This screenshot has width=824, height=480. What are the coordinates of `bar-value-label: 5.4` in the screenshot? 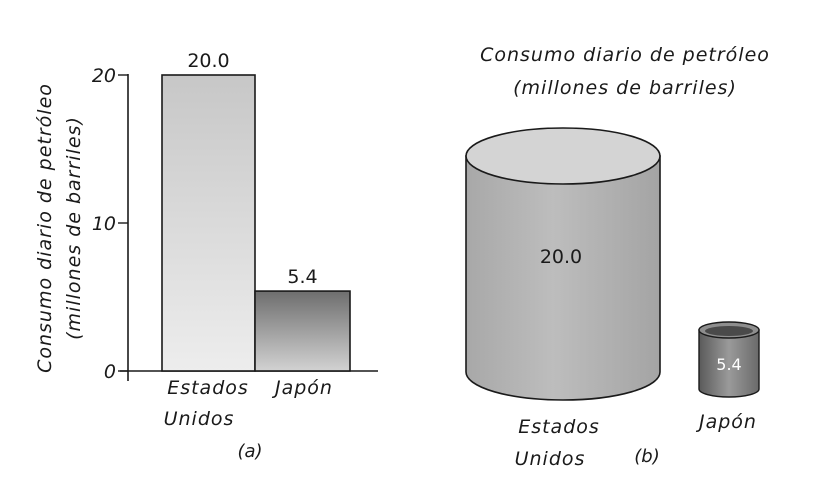 It's located at (302, 277).